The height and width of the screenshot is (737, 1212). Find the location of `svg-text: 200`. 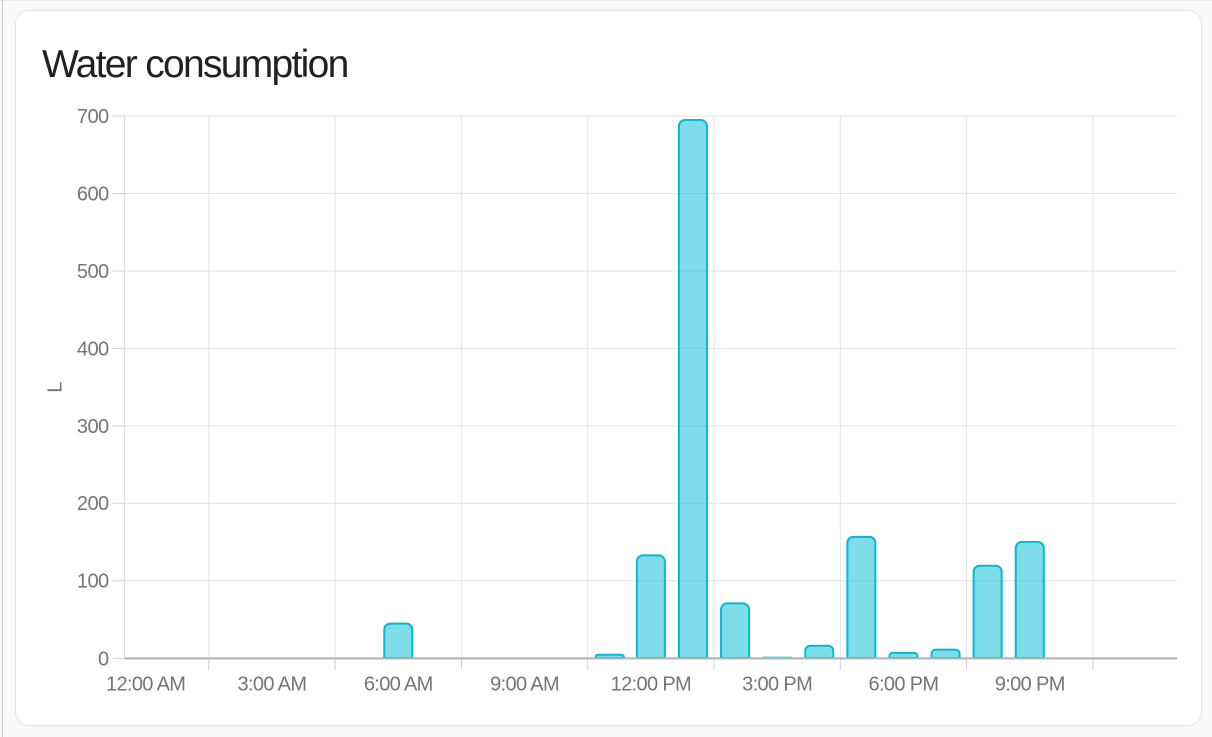

svg-text: 200 is located at coordinates (93, 504).